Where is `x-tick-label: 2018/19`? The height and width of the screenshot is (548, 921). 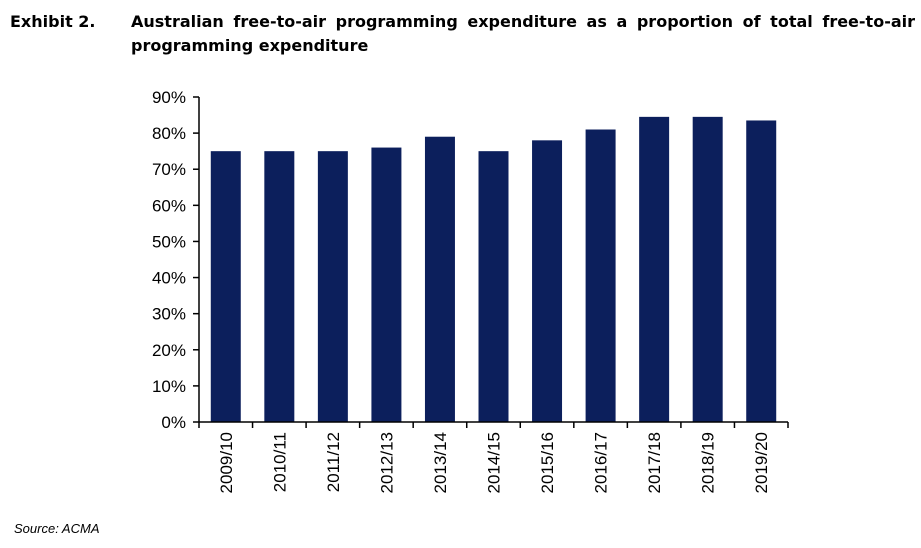
x-tick-label: 2018/19 is located at coordinates (708, 462).